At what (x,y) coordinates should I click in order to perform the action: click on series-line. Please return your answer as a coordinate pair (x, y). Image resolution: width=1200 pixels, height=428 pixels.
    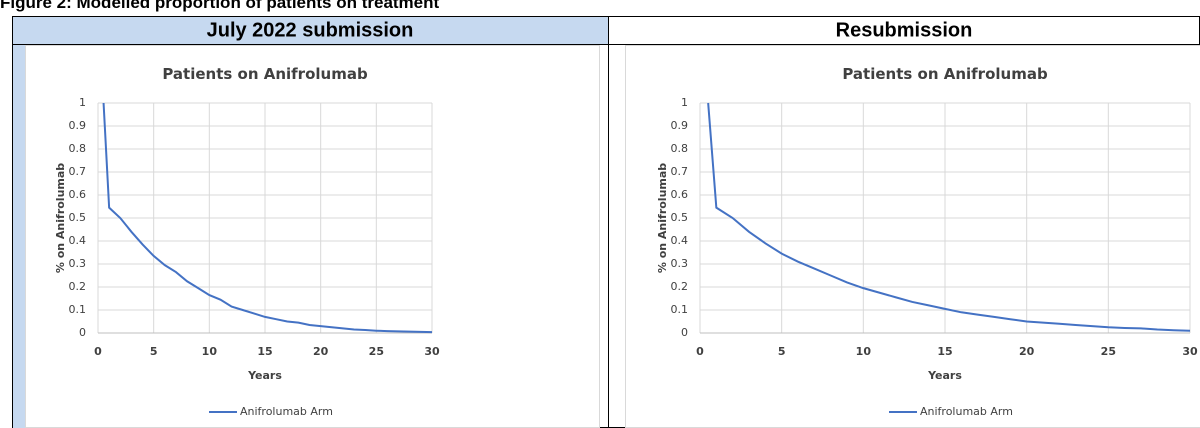
    Looking at the image, I should click on (267, 218).